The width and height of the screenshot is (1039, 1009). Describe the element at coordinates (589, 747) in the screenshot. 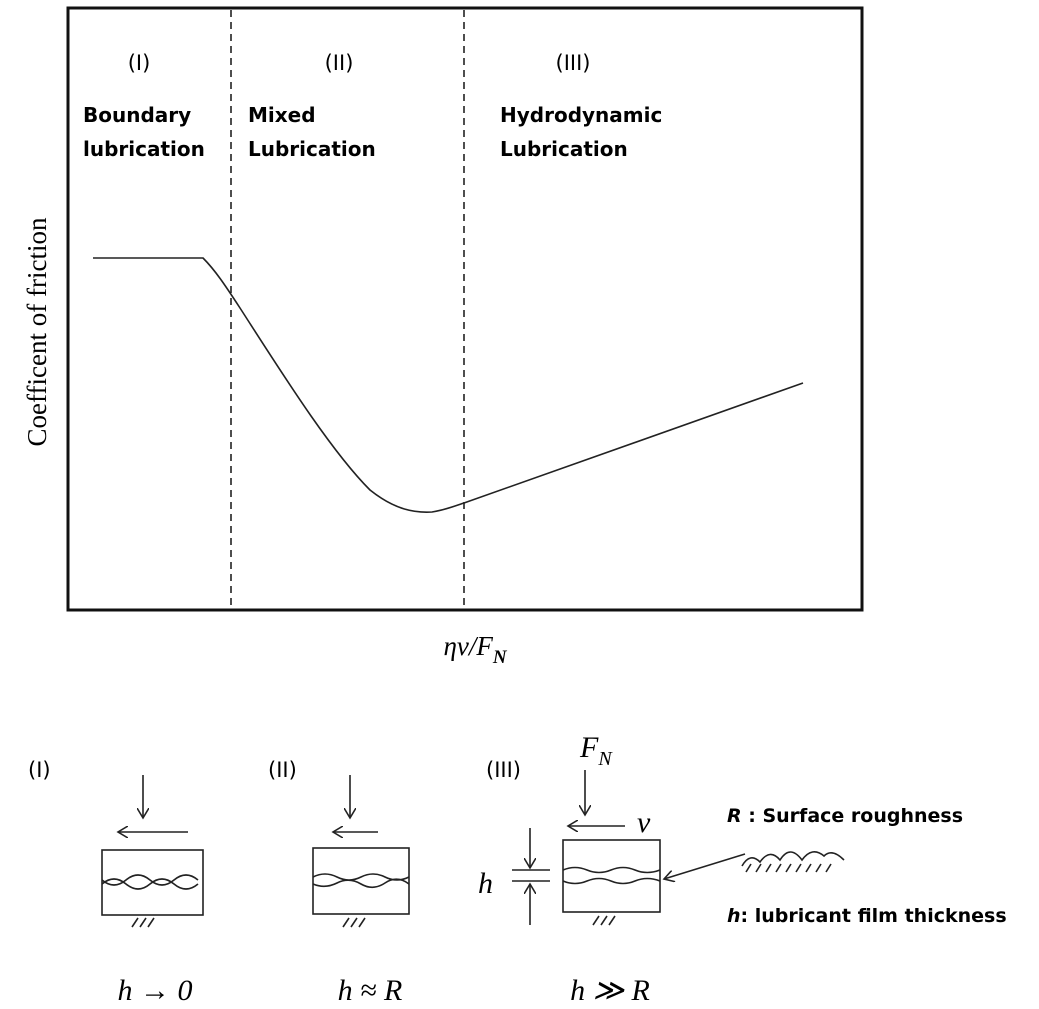

I see `force-symbol: F` at that location.